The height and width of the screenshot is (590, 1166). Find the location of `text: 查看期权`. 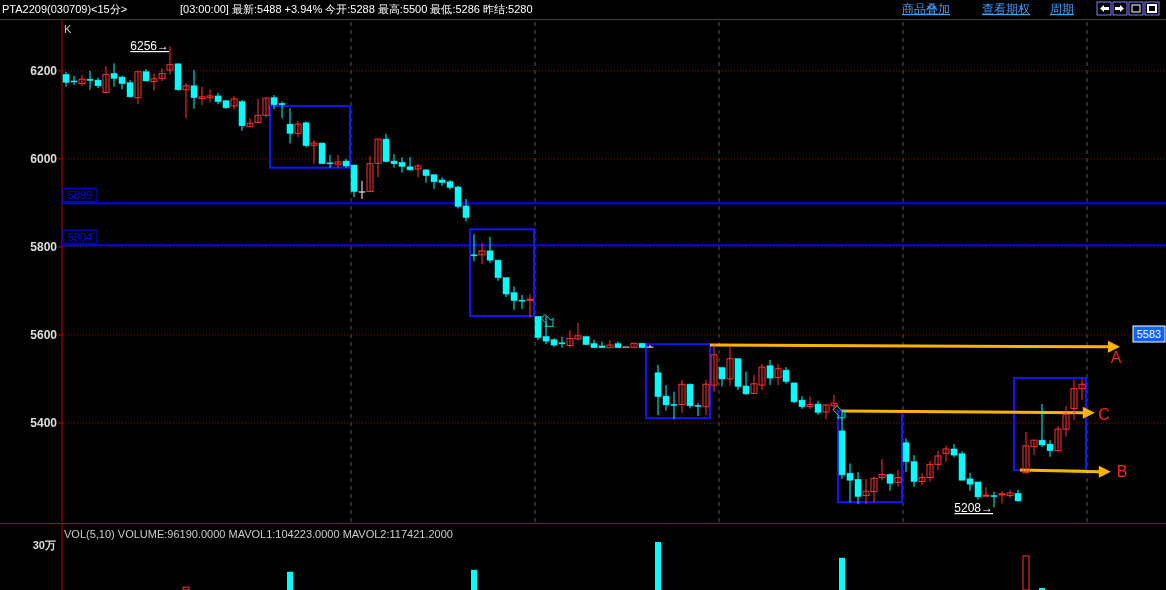

text: 查看期权 is located at coordinates (1006, 9).